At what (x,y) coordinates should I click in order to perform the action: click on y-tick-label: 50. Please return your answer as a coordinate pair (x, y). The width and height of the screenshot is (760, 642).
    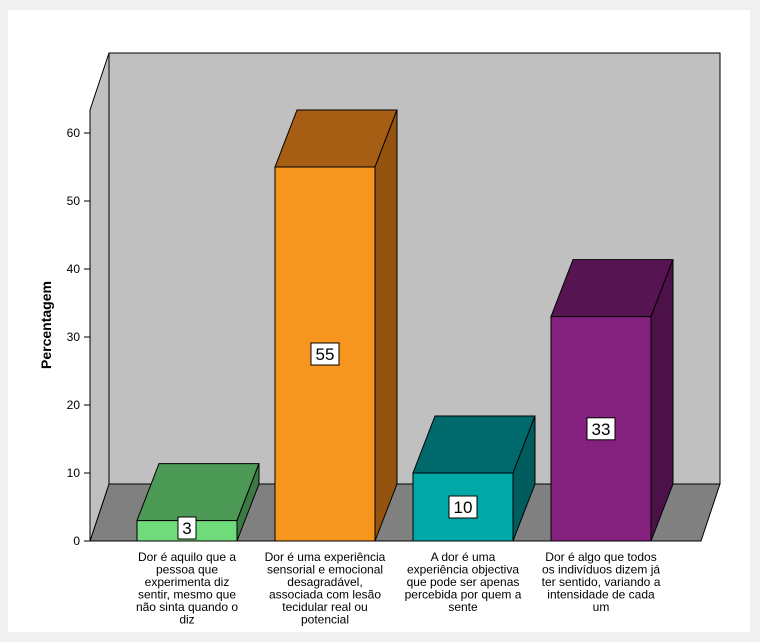
    Looking at the image, I should click on (74, 201).